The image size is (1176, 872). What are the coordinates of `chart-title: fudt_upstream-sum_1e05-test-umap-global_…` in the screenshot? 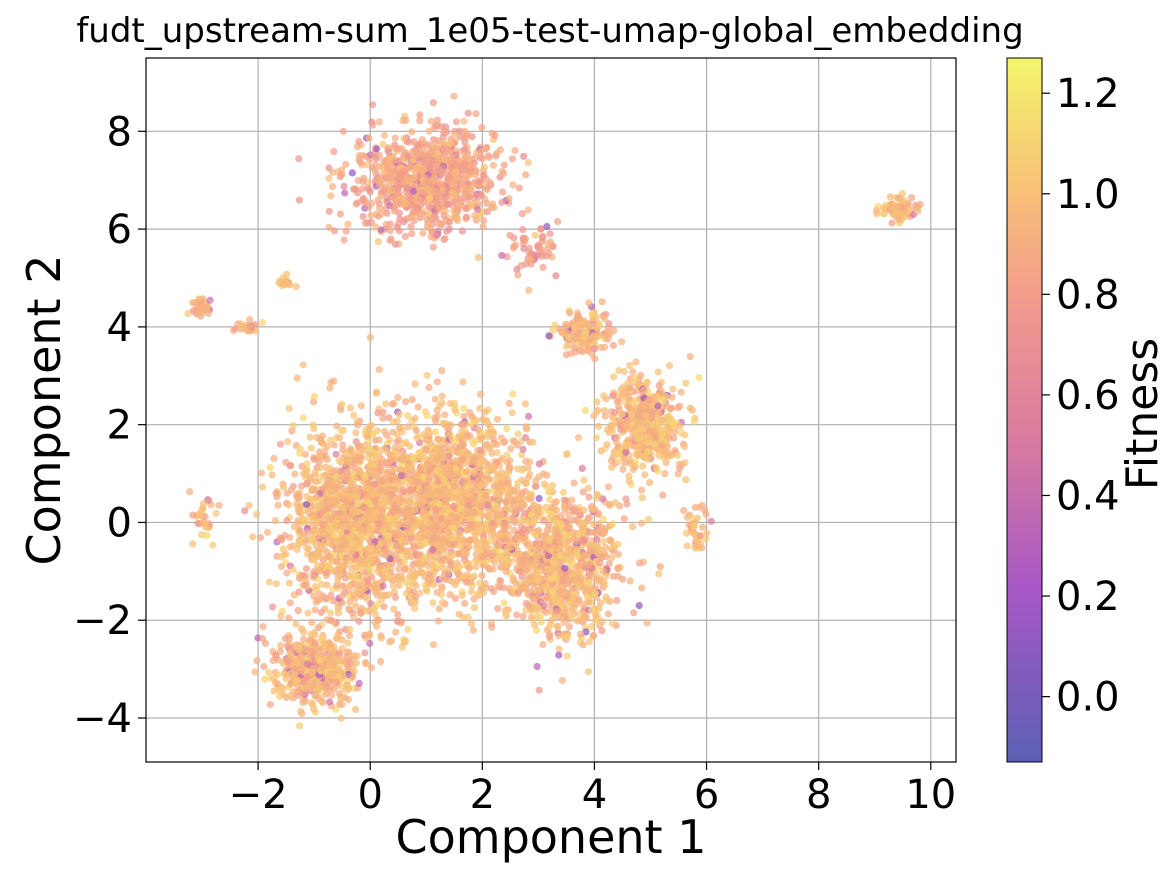 It's located at (549, 31).